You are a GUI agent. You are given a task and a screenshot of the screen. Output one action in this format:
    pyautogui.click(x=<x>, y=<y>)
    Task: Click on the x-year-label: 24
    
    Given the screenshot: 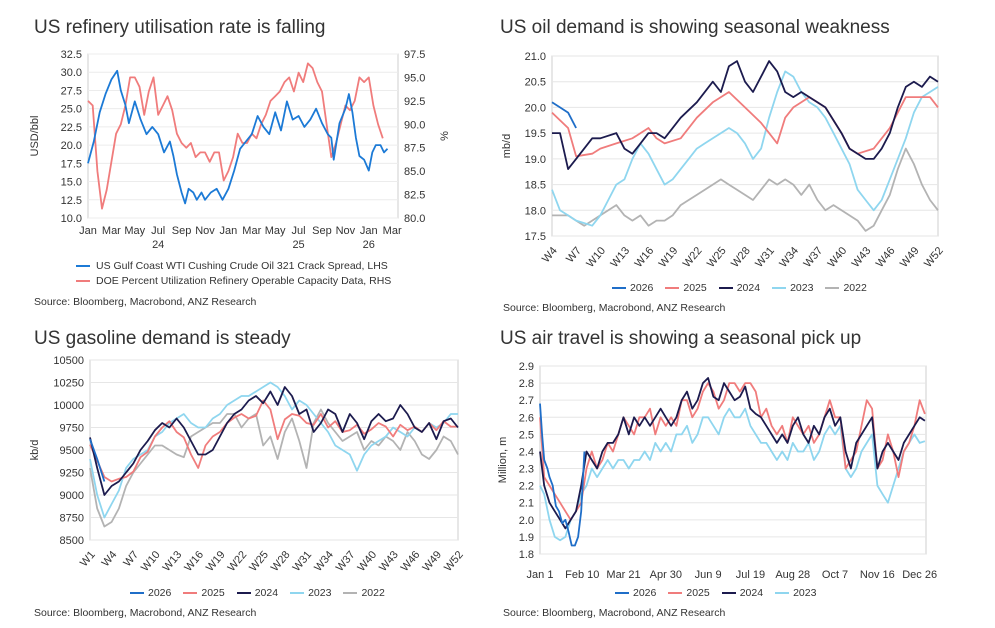 What is the action you would take?
    pyautogui.click(x=158, y=245)
    